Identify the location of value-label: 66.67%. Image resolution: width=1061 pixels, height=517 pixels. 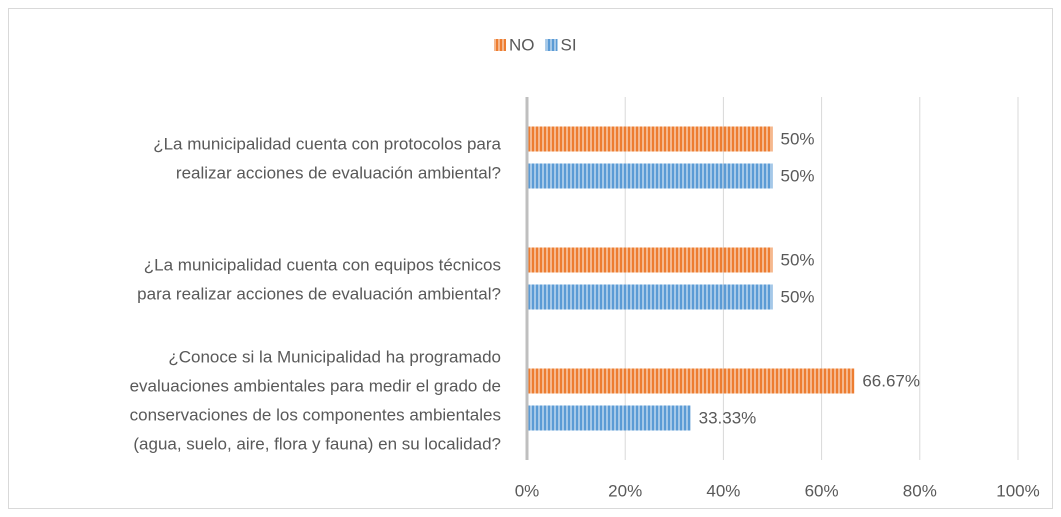
(891, 380).